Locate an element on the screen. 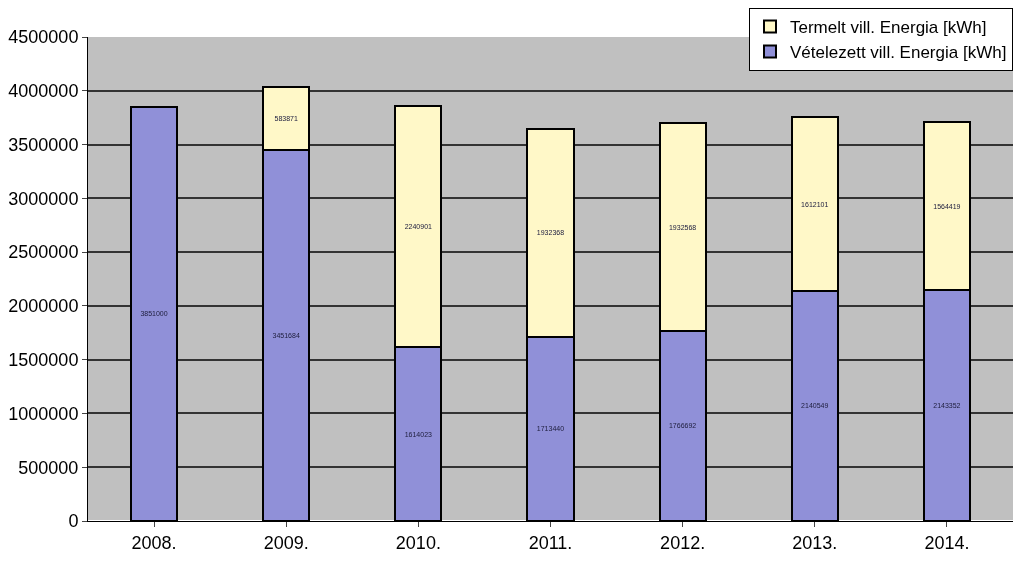  x-tick-label: 2009. is located at coordinates (286, 542).